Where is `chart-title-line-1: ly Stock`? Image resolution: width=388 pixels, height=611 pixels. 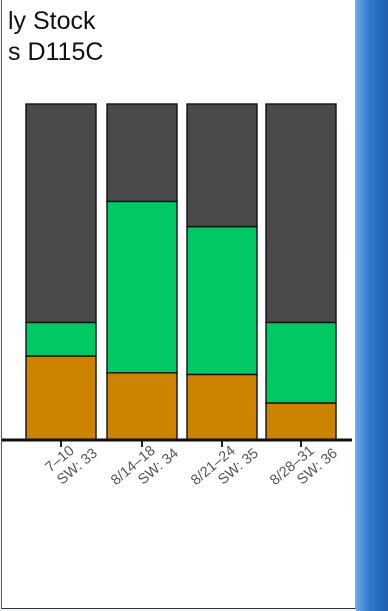 chart-title-line-1: ly Stock is located at coordinates (52, 21).